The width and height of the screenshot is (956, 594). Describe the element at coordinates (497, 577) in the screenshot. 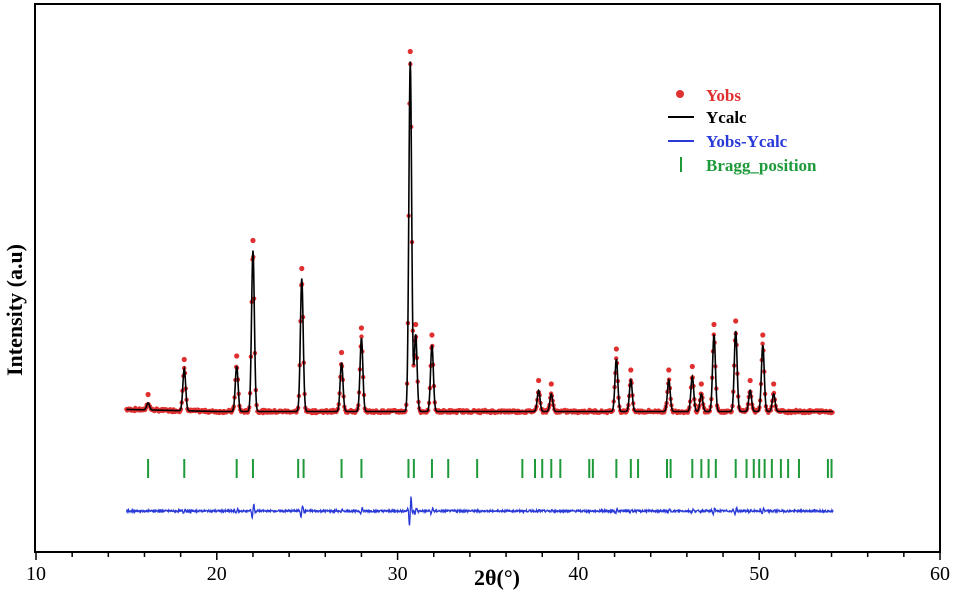

I see `x-axis-title: 2θ(°)` at that location.